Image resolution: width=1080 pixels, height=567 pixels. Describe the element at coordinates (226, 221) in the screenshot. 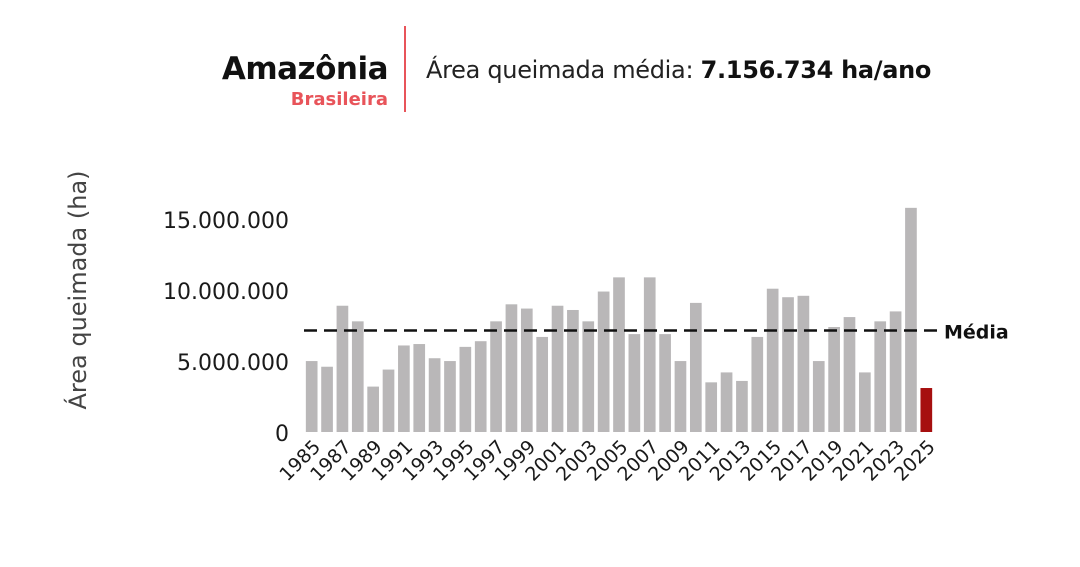

I see `y-tick-label: 15.000.000` at that location.